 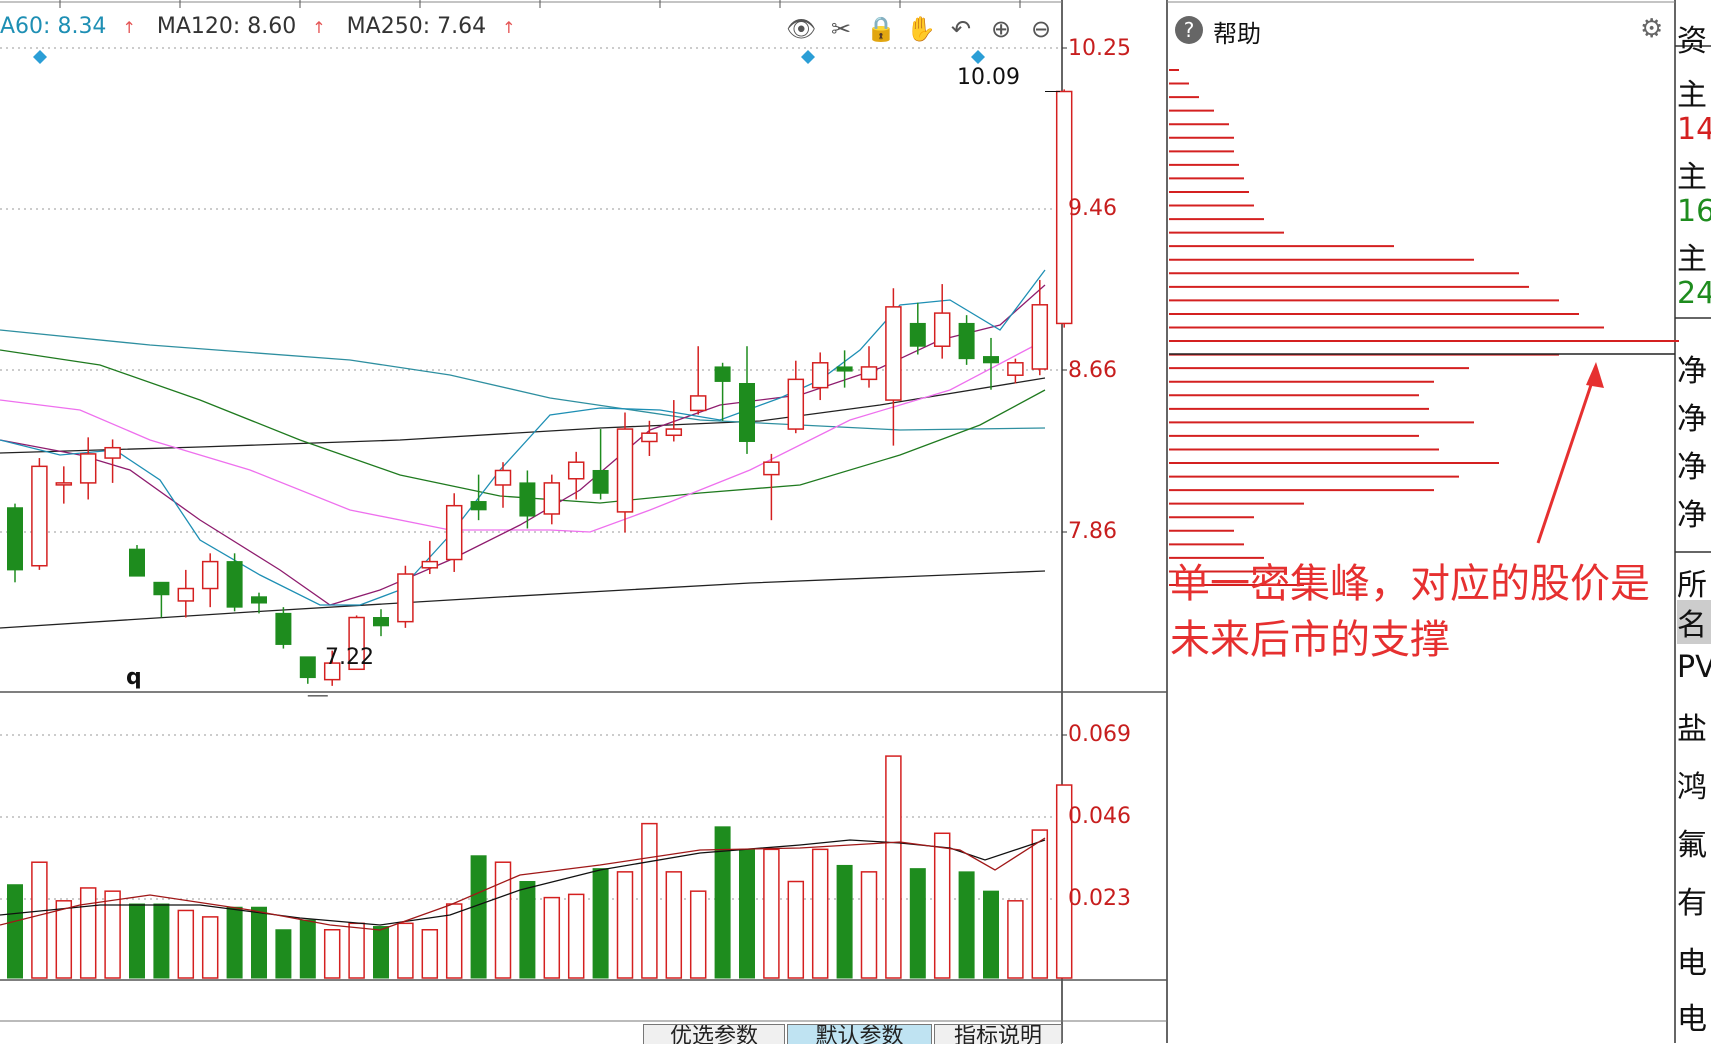 I want to click on tab-default-params: 默认参数, so click(x=859, y=1034).